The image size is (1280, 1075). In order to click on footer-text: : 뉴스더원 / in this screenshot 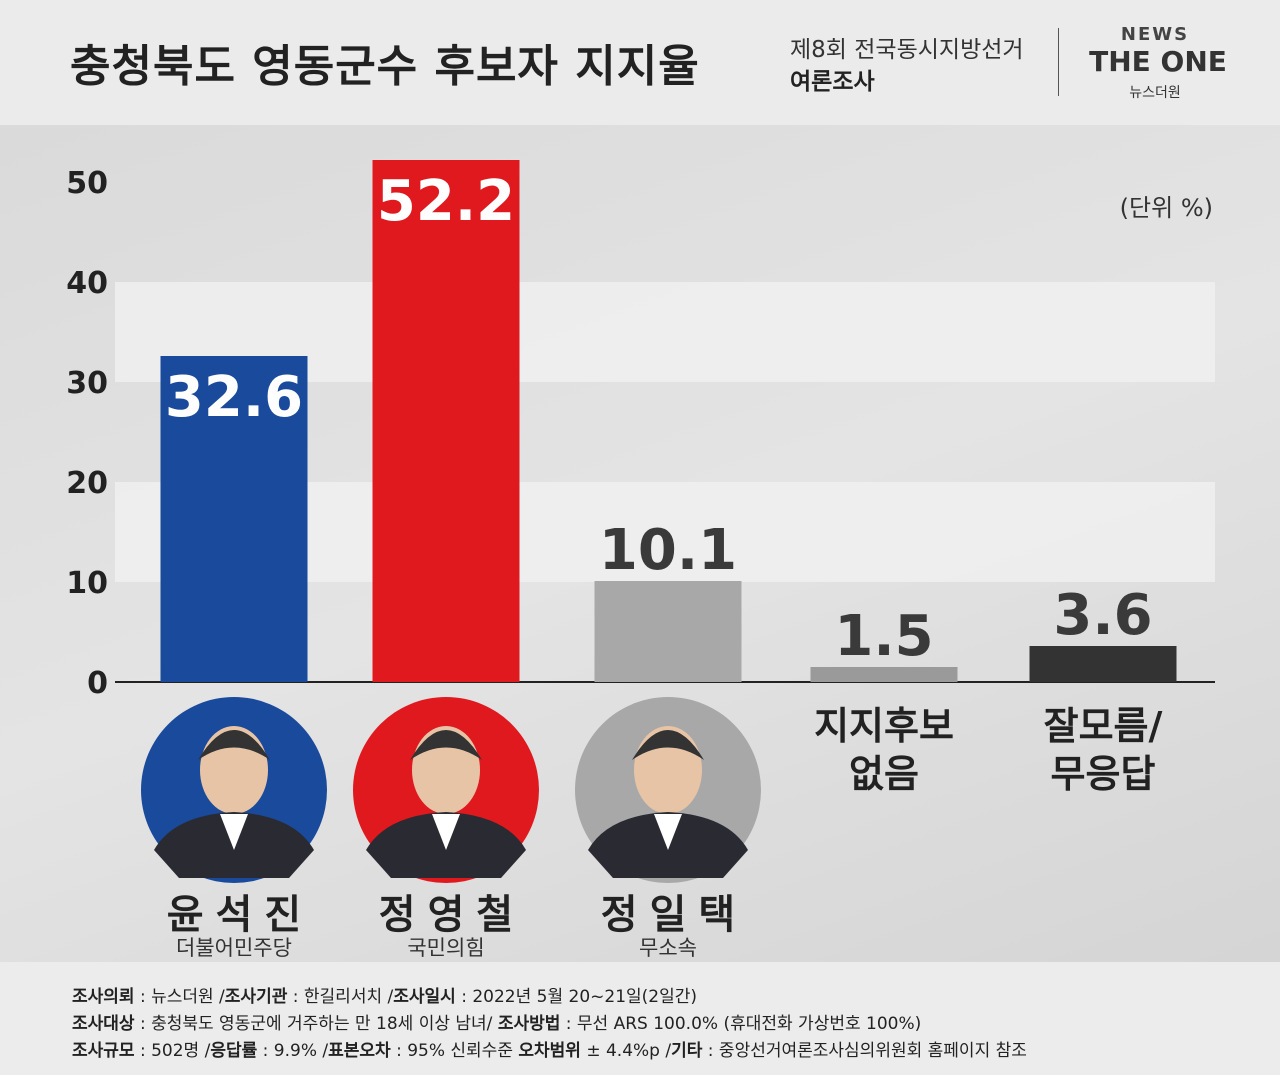, I will do `click(179, 997)`.